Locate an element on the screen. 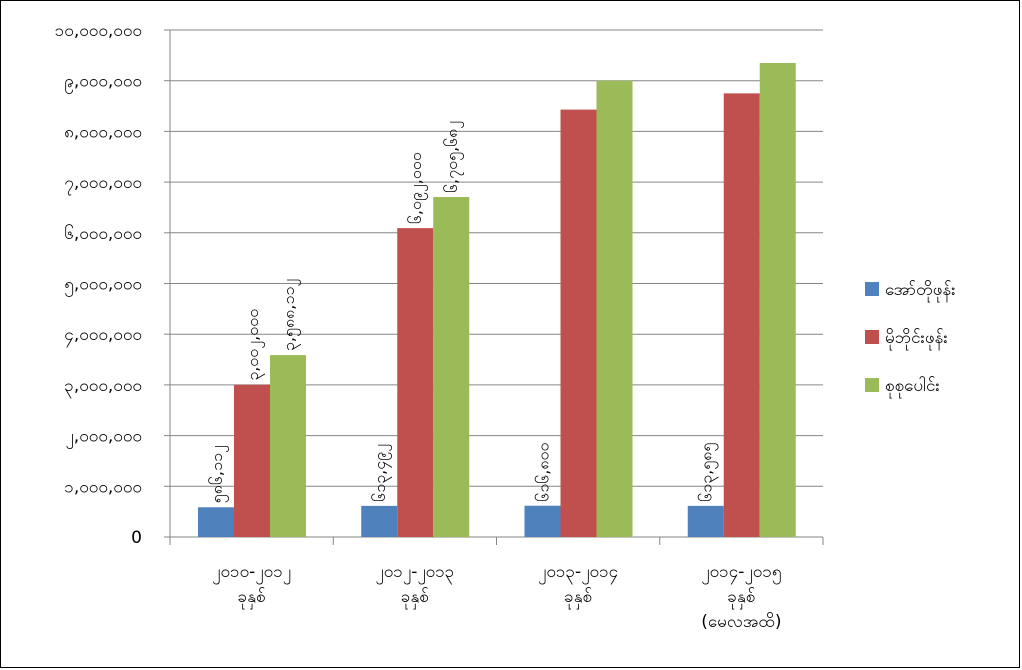  x-tick-label: ၂၀၁၀-၂၀၁၂ is located at coordinates (251, 573).